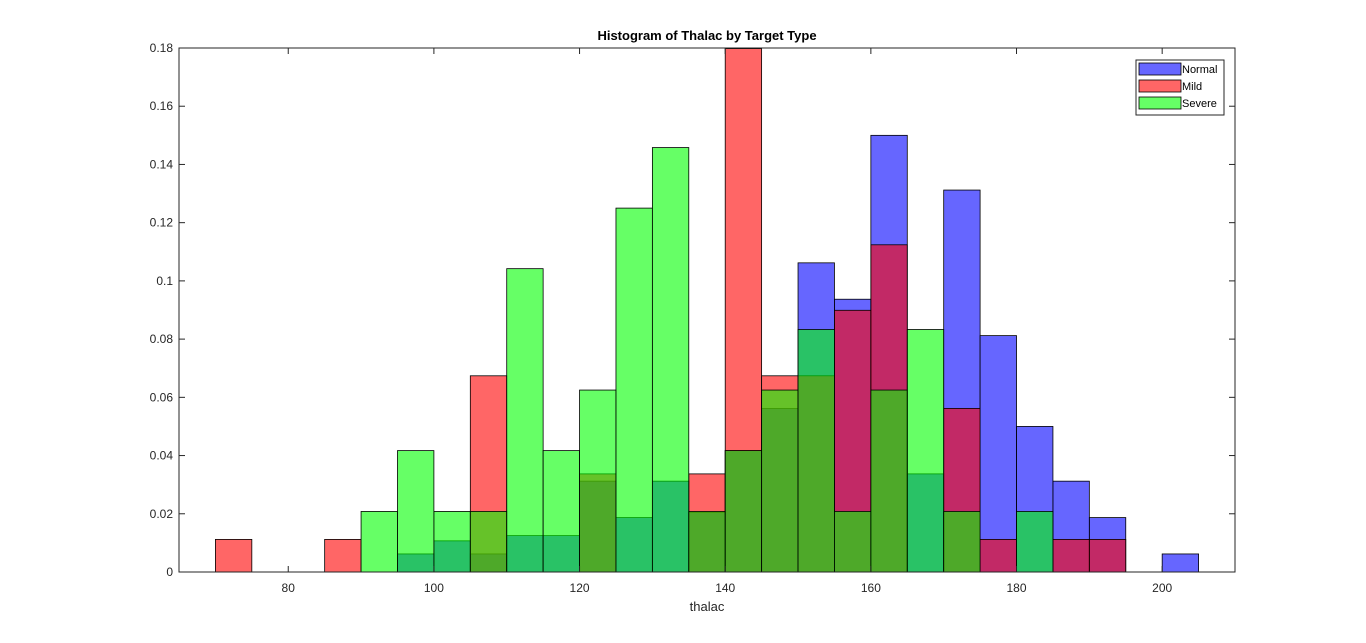 Image resolution: width=1366 pixels, height=643 pixels. What do you see at coordinates (725, 588) in the screenshot?
I see `x-tick-label-140: 140` at bounding box center [725, 588].